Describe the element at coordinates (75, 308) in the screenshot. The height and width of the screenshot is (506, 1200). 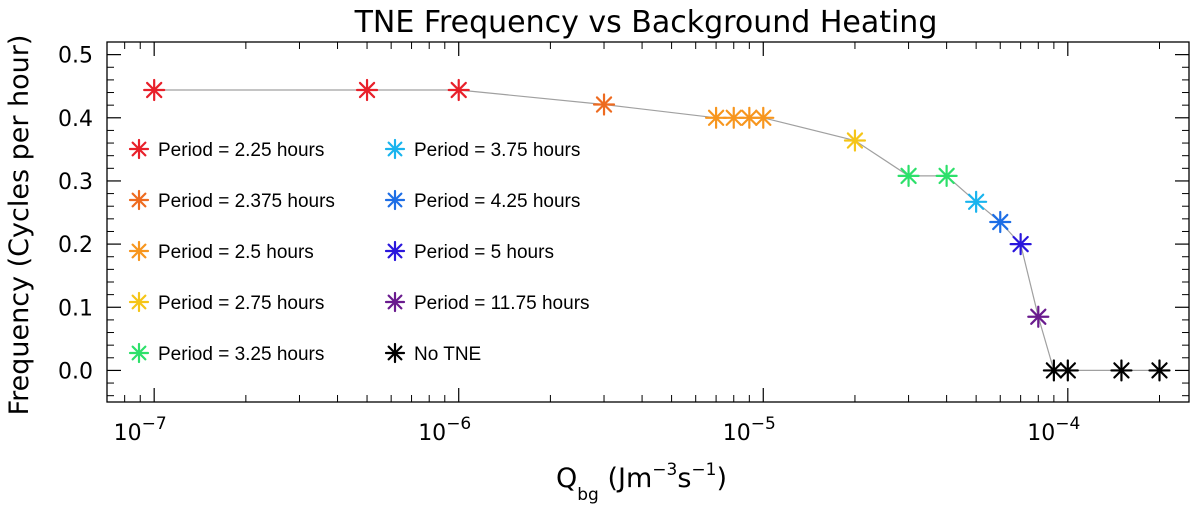
I see `y-tick-label: 0.1` at that location.